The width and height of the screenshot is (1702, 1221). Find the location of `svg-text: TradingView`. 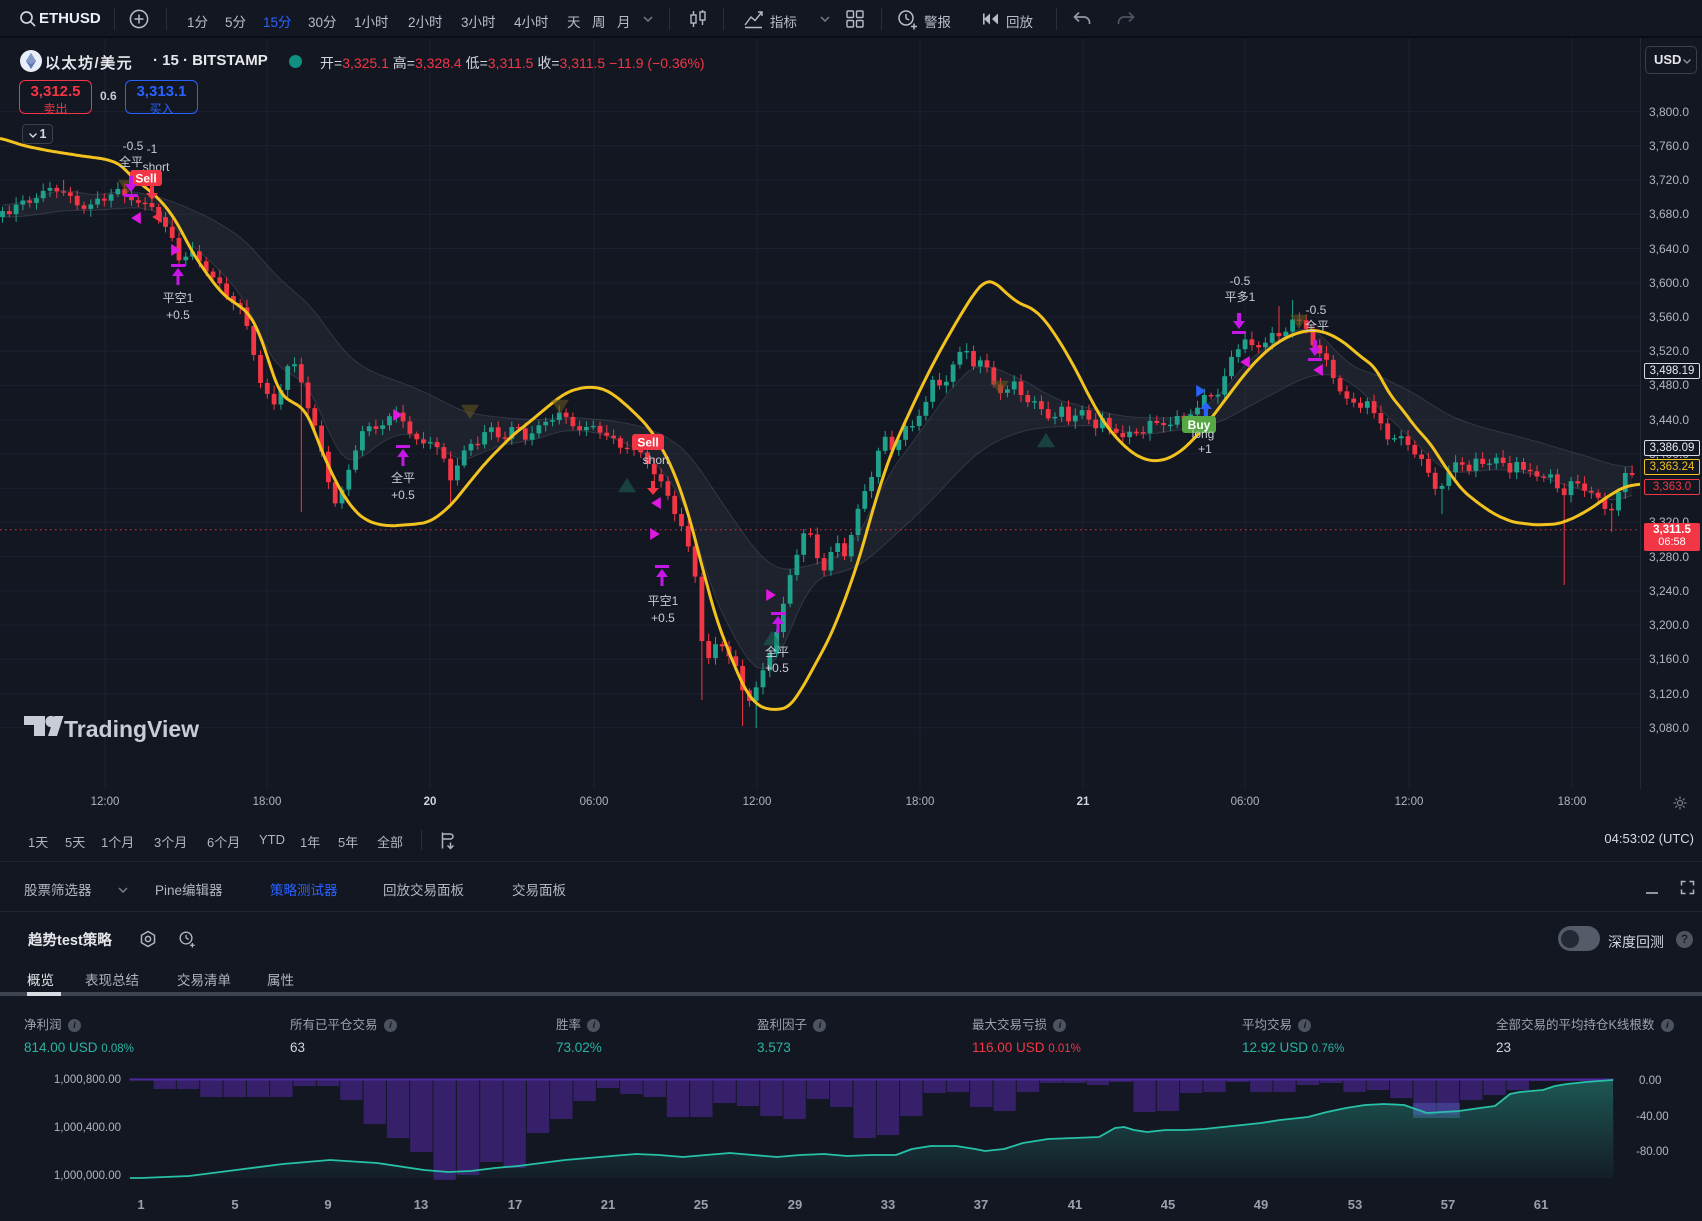

svg-text: TradingView is located at coordinates (131, 729).